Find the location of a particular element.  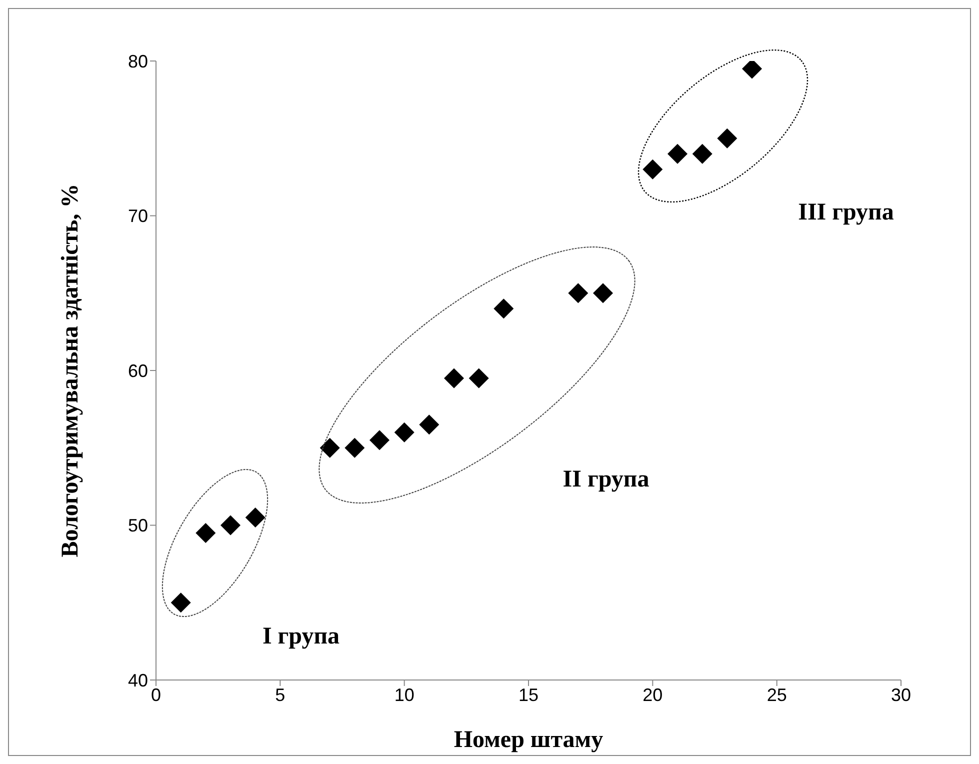

y-tick-label: 40 is located at coordinates (138, 680).